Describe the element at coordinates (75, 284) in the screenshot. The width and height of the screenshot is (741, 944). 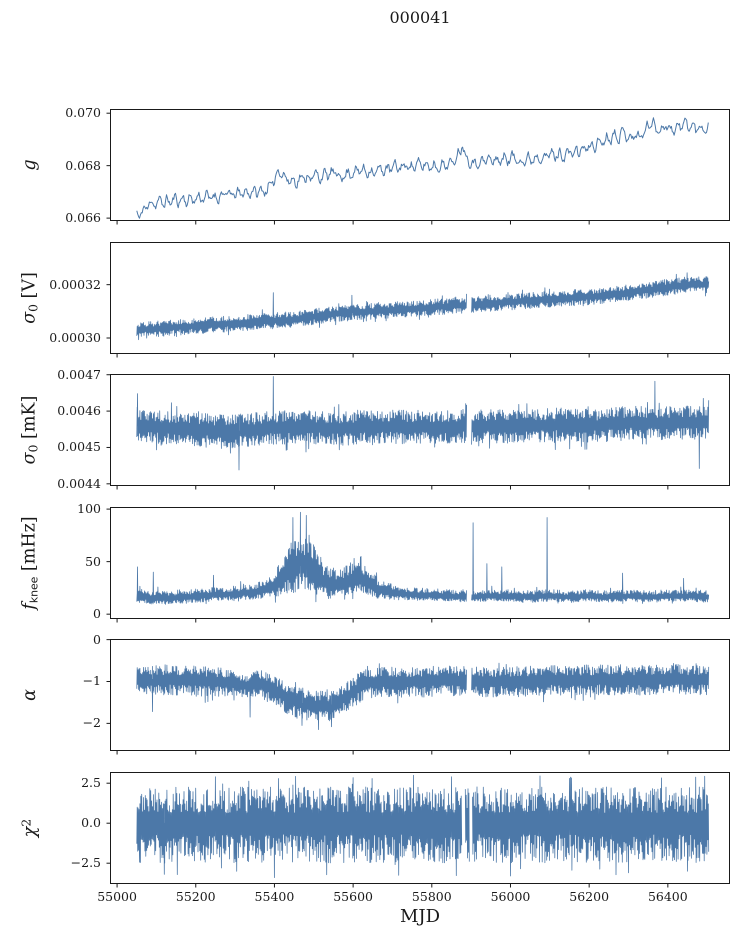
I see `y-tick-label: 0.00032` at that location.